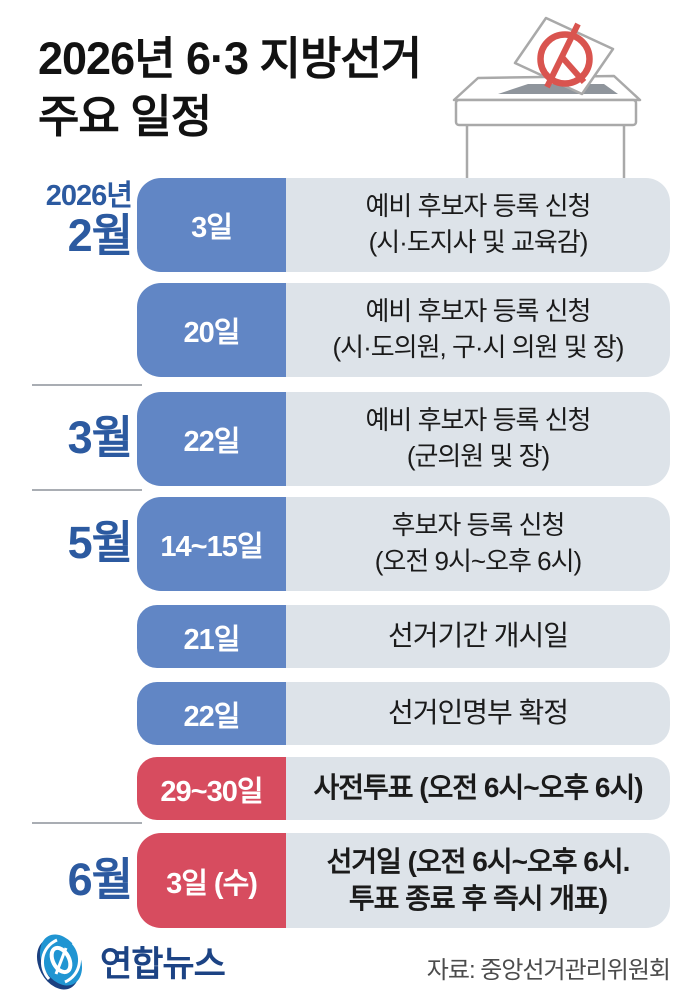 The image size is (700, 1001). I want to click on schedule-row: 21일 선거기간 개시일, so click(403, 636).